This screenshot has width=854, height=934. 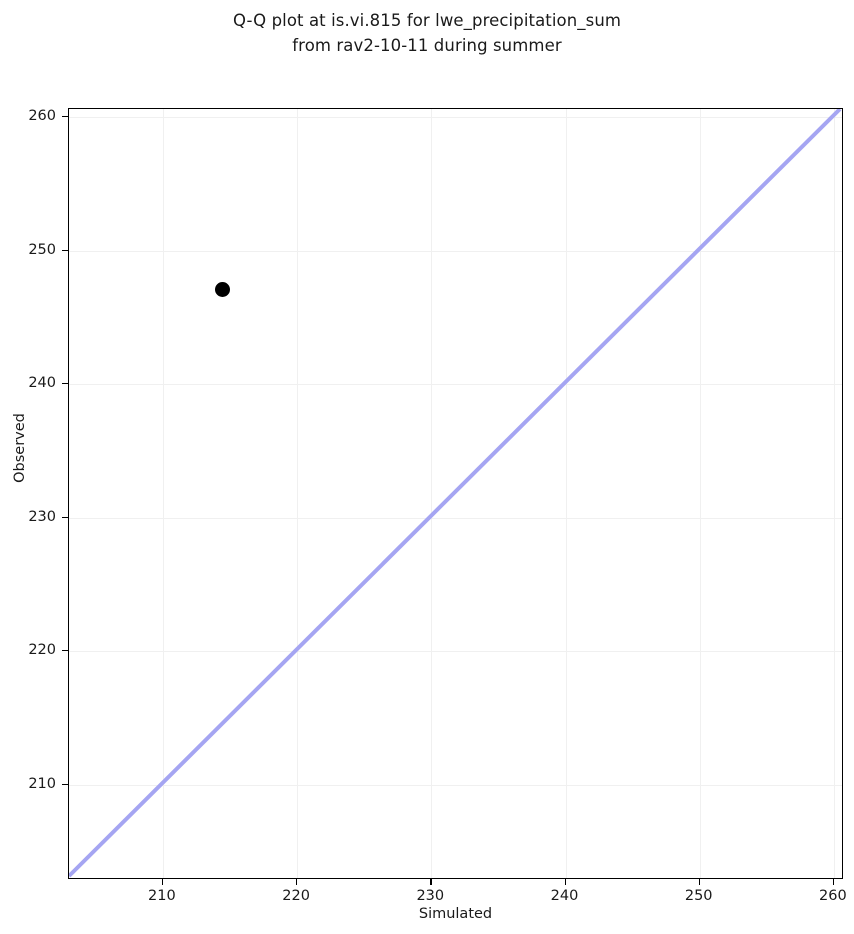 I want to click on xtick-label-240: 240, so click(x=564, y=896).